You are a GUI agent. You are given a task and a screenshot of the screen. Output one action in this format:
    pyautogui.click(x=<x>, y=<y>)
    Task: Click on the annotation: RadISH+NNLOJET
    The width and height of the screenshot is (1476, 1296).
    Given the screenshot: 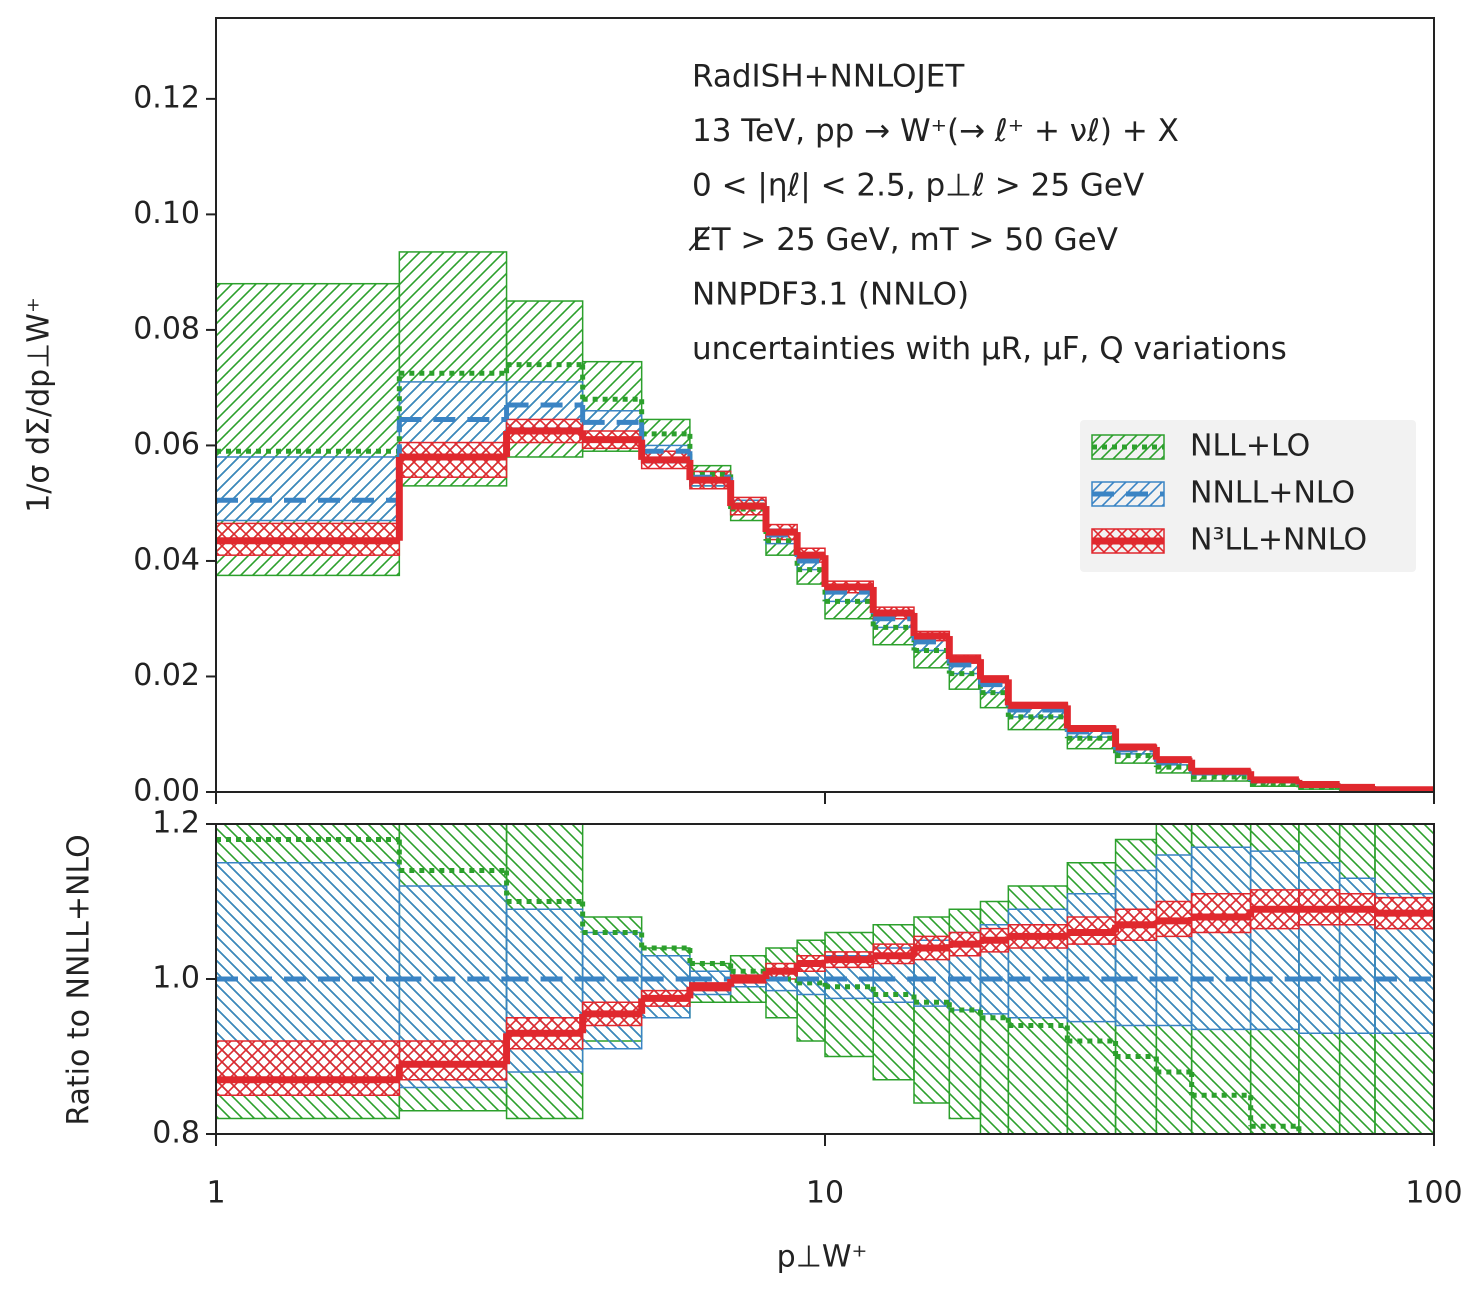 What is the action you would take?
    pyautogui.click(x=828, y=77)
    